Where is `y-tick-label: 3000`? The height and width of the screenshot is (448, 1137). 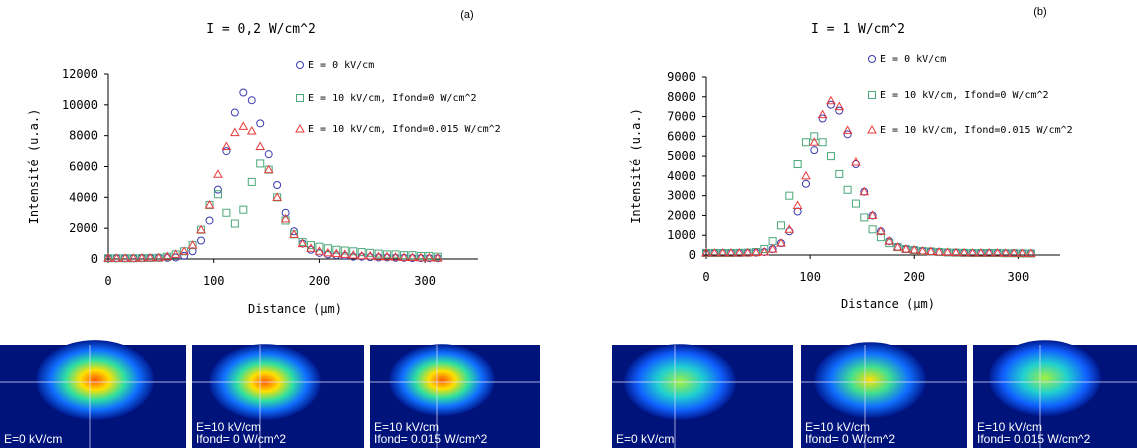 y-tick-label: 3000 is located at coordinates (681, 196).